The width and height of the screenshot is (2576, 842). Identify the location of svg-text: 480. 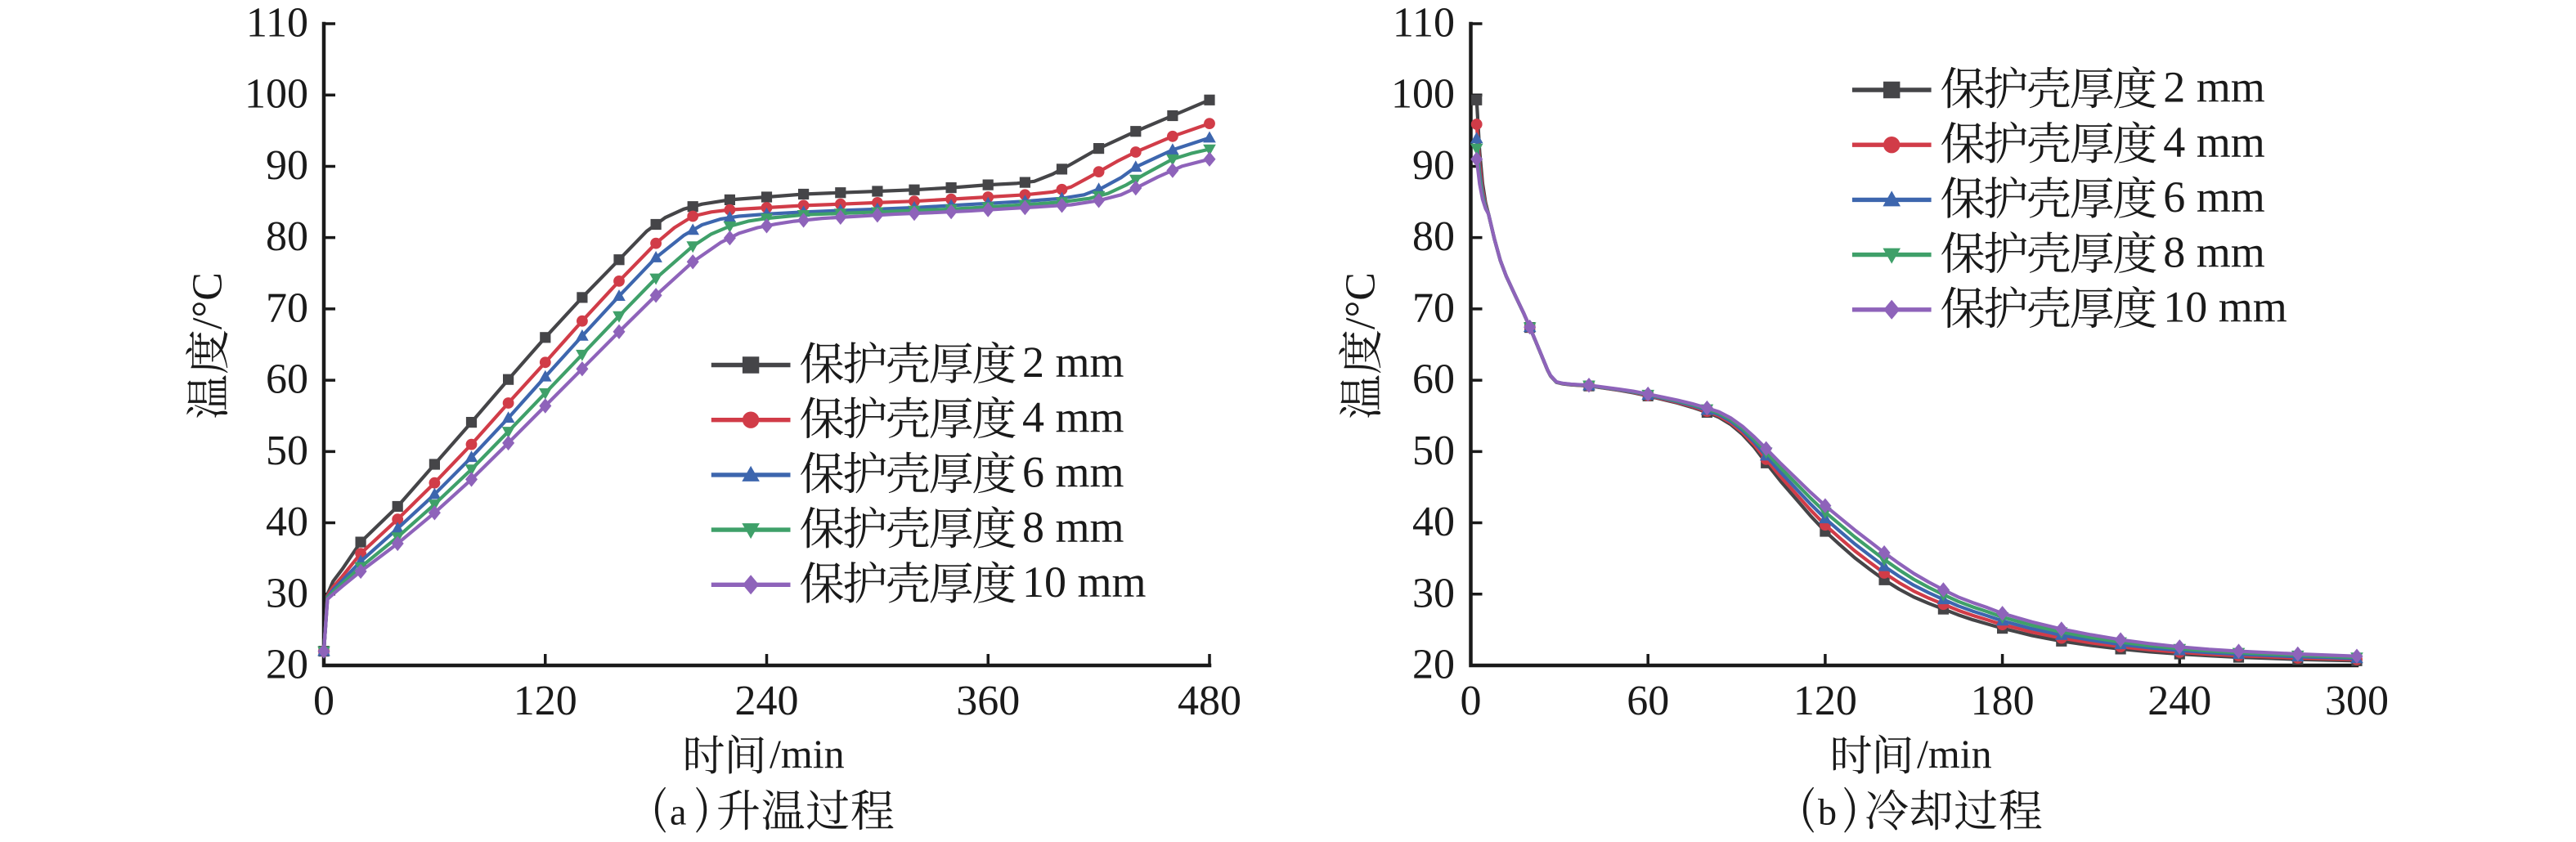
(1209, 701).